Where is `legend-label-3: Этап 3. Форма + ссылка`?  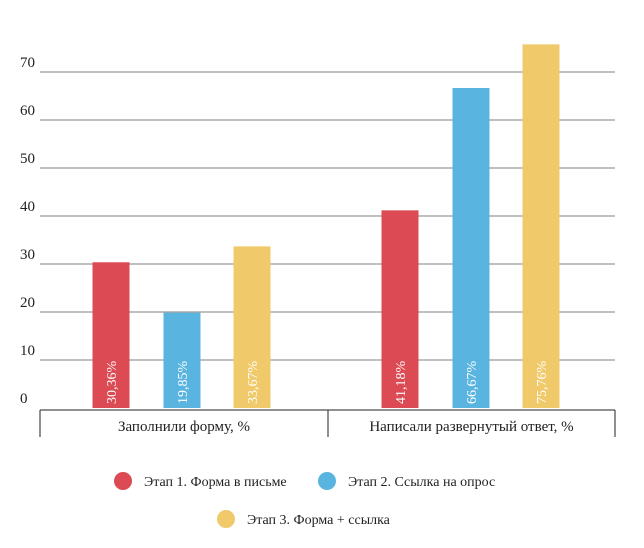 legend-label-3: Этап 3. Форма + ссылка is located at coordinates (319, 520).